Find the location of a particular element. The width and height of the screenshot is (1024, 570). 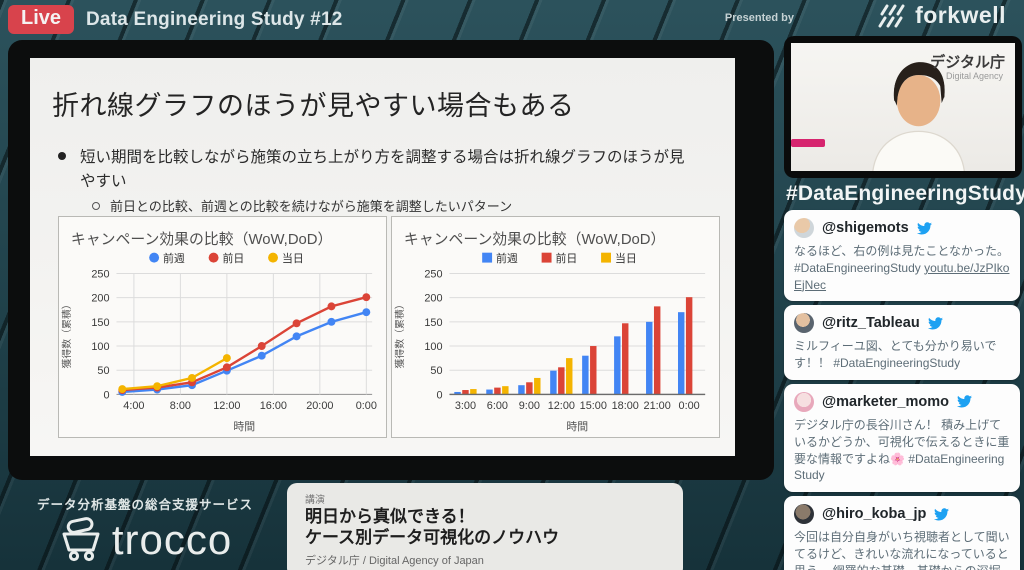

tweet-handle: @shigemots is located at coordinates (865, 228).